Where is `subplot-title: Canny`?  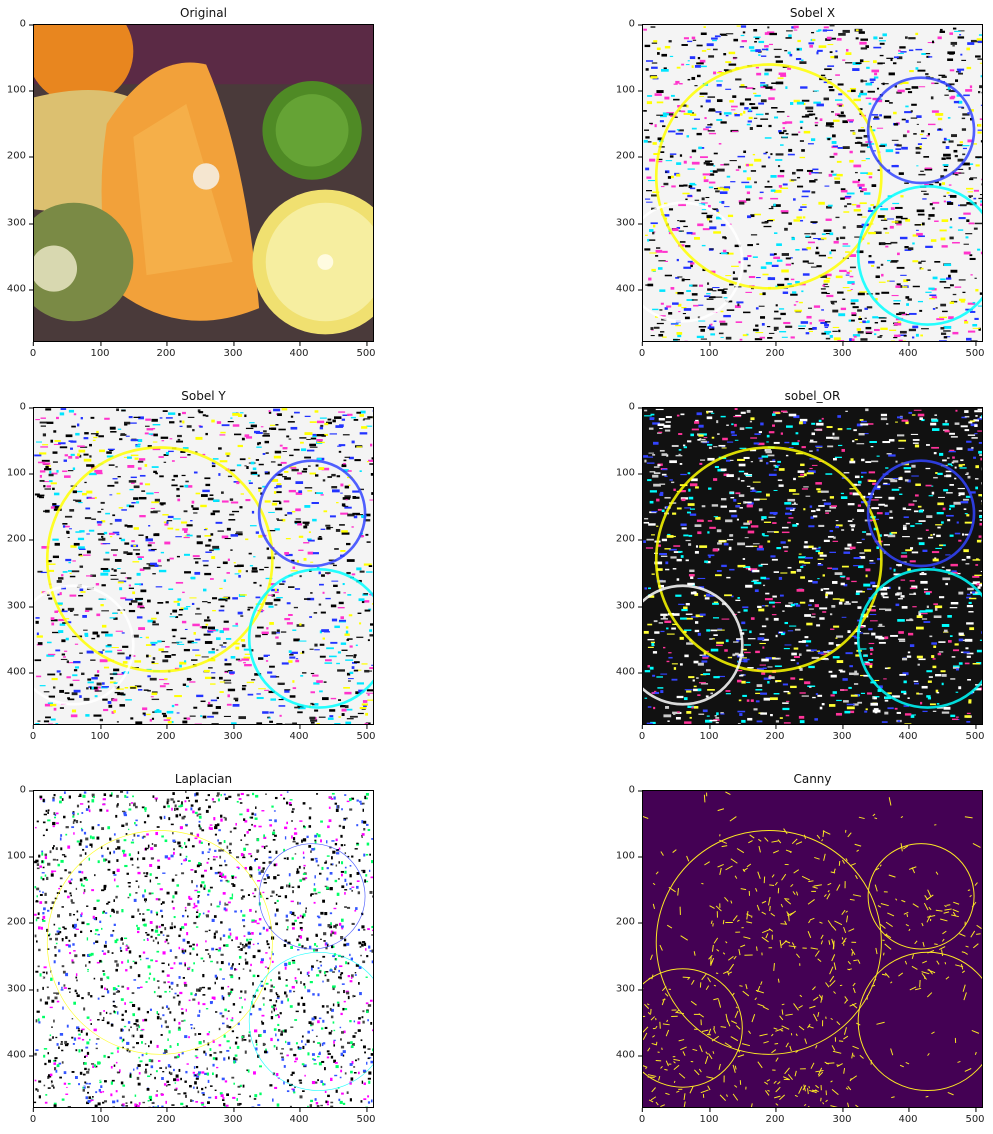
subplot-title: Canny is located at coordinates (812, 779).